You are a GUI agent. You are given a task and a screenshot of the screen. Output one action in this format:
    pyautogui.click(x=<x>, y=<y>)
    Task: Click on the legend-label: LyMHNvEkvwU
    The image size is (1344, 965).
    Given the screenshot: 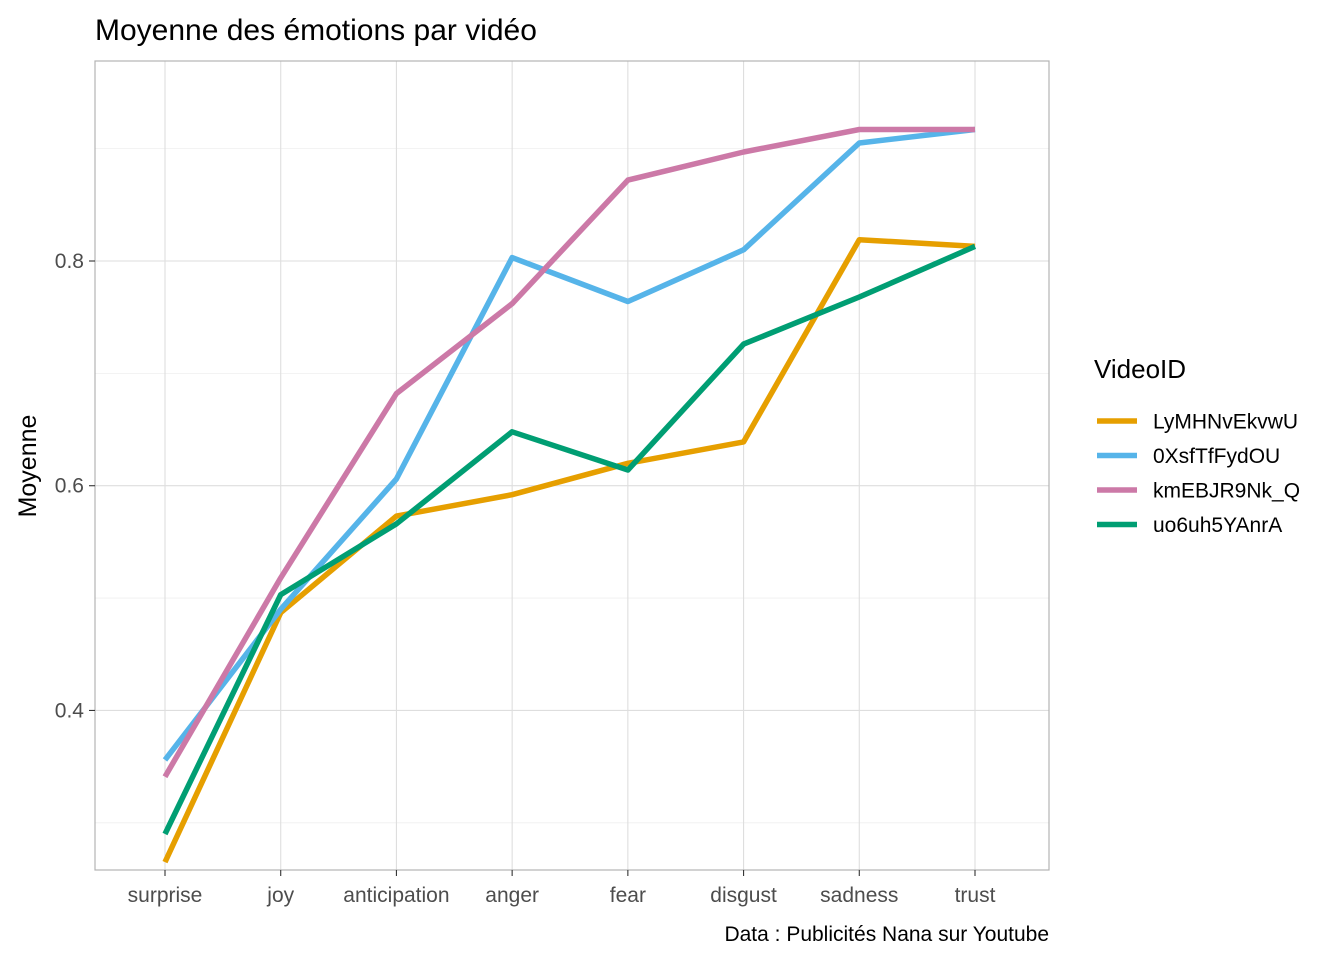 What is the action you would take?
    pyautogui.click(x=1225, y=422)
    